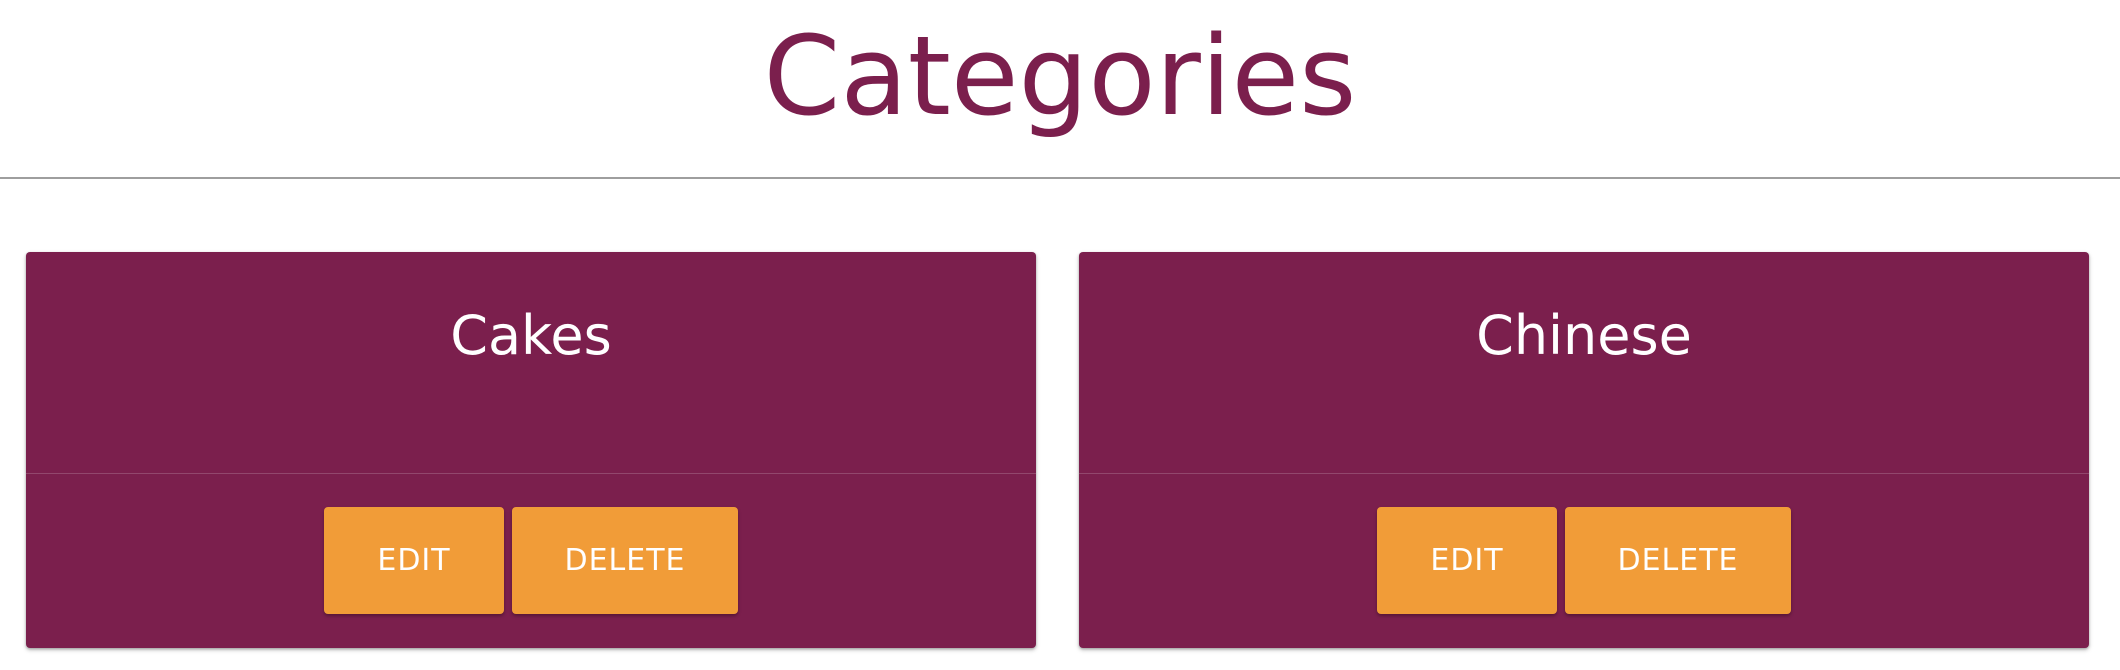 This screenshot has height=670, width=2120. I want to click on header-divider, so click(1060, 178).